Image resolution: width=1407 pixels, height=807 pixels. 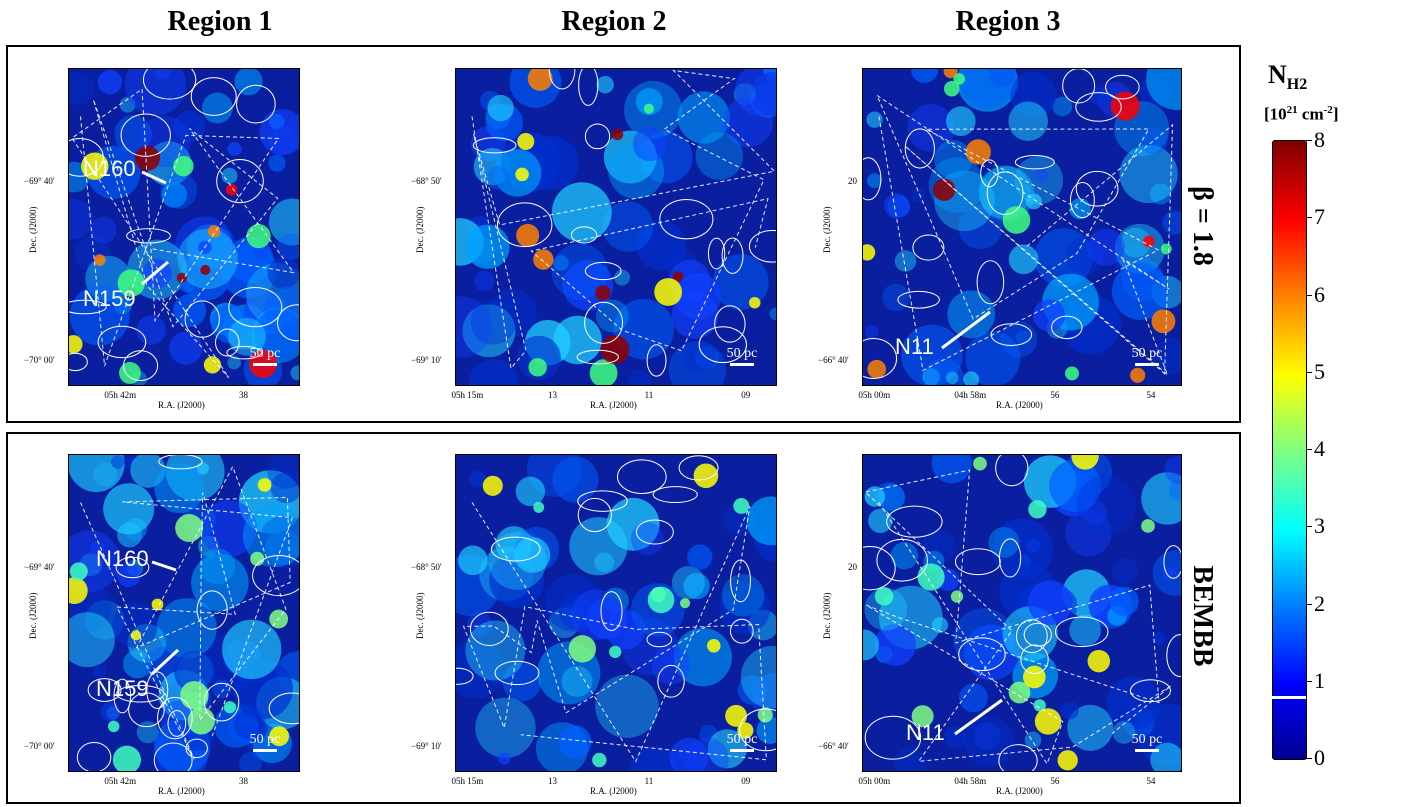 What do you see at coordinates (1202, 226) in the screenshot?
I see `row-label-beta: β = 1.8` at bounding box center [1202, 226].